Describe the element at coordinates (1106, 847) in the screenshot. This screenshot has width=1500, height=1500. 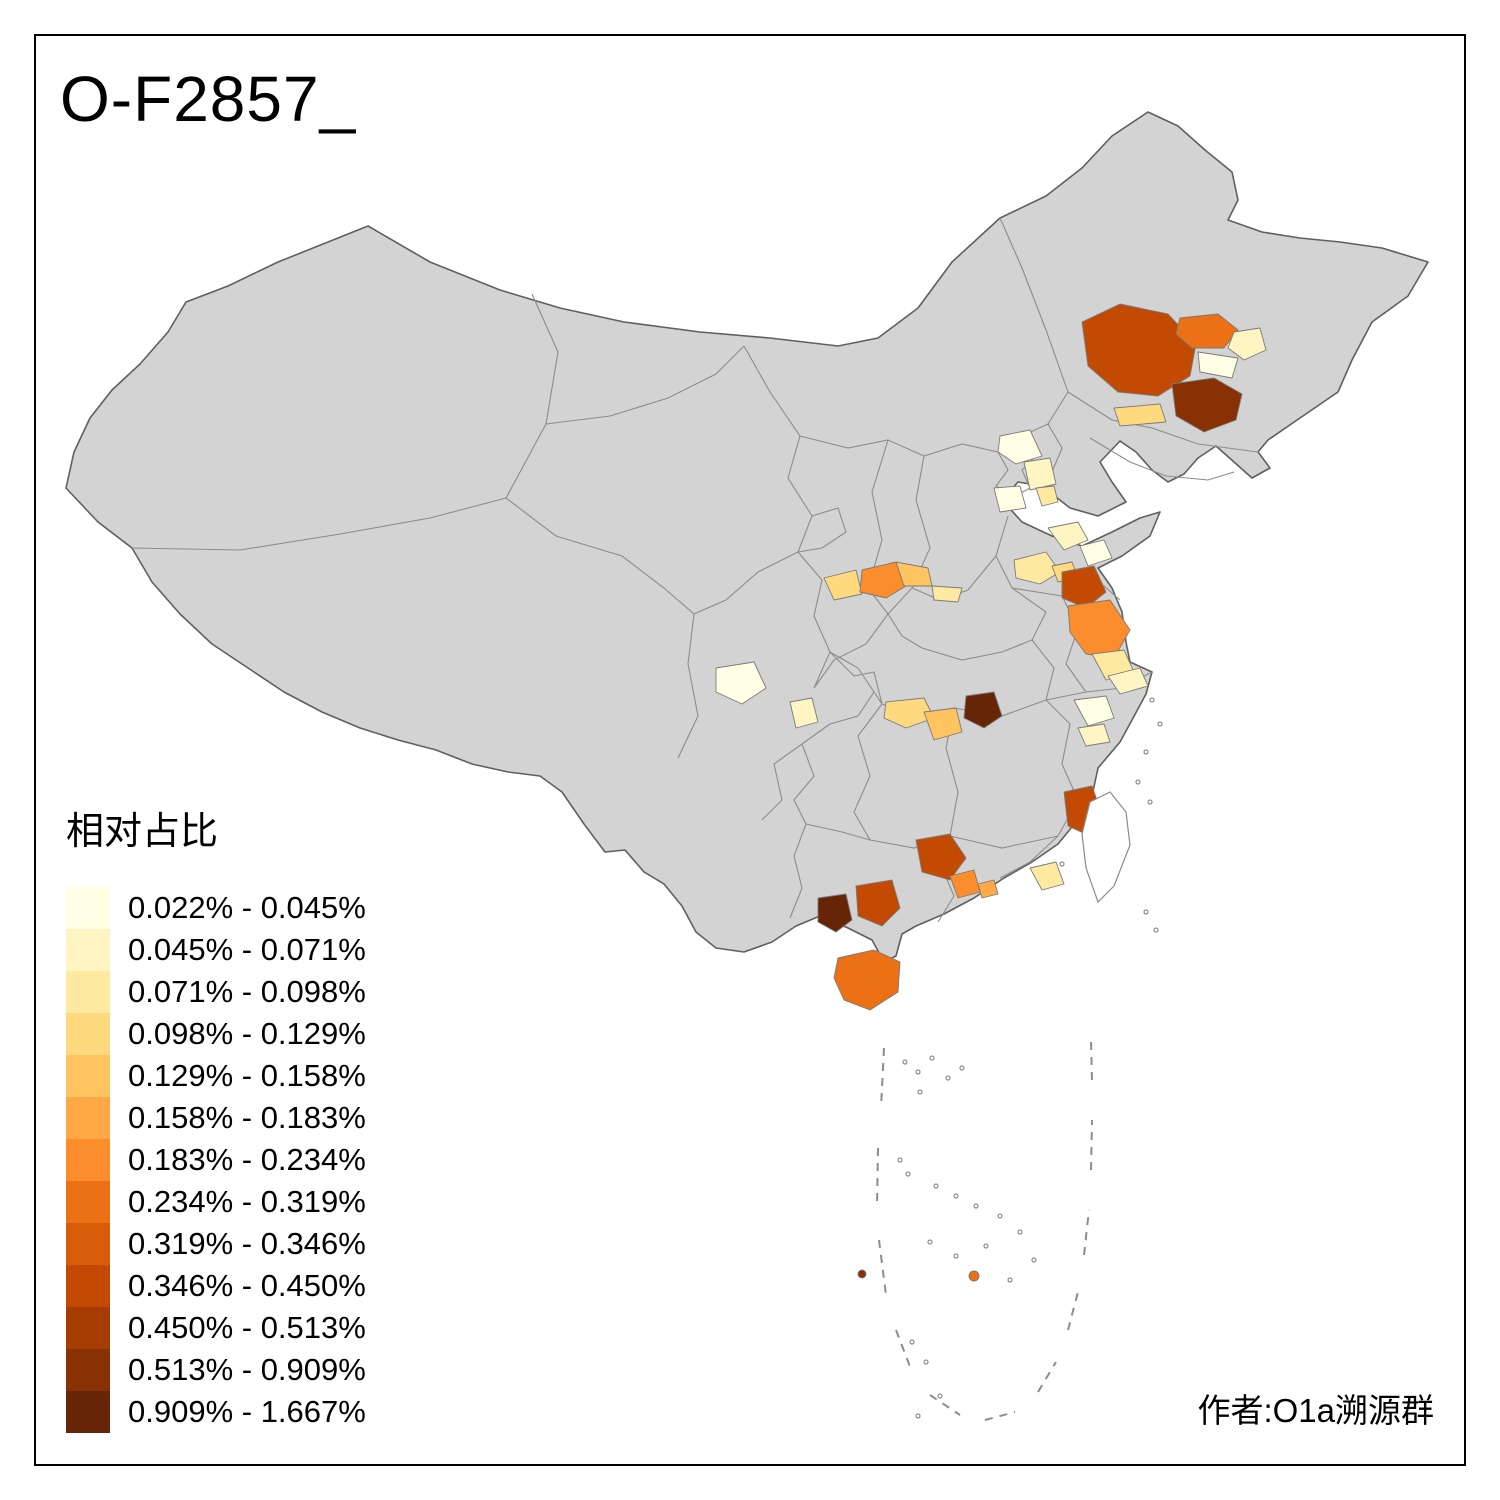
I see `taiwan-outline` at that location.